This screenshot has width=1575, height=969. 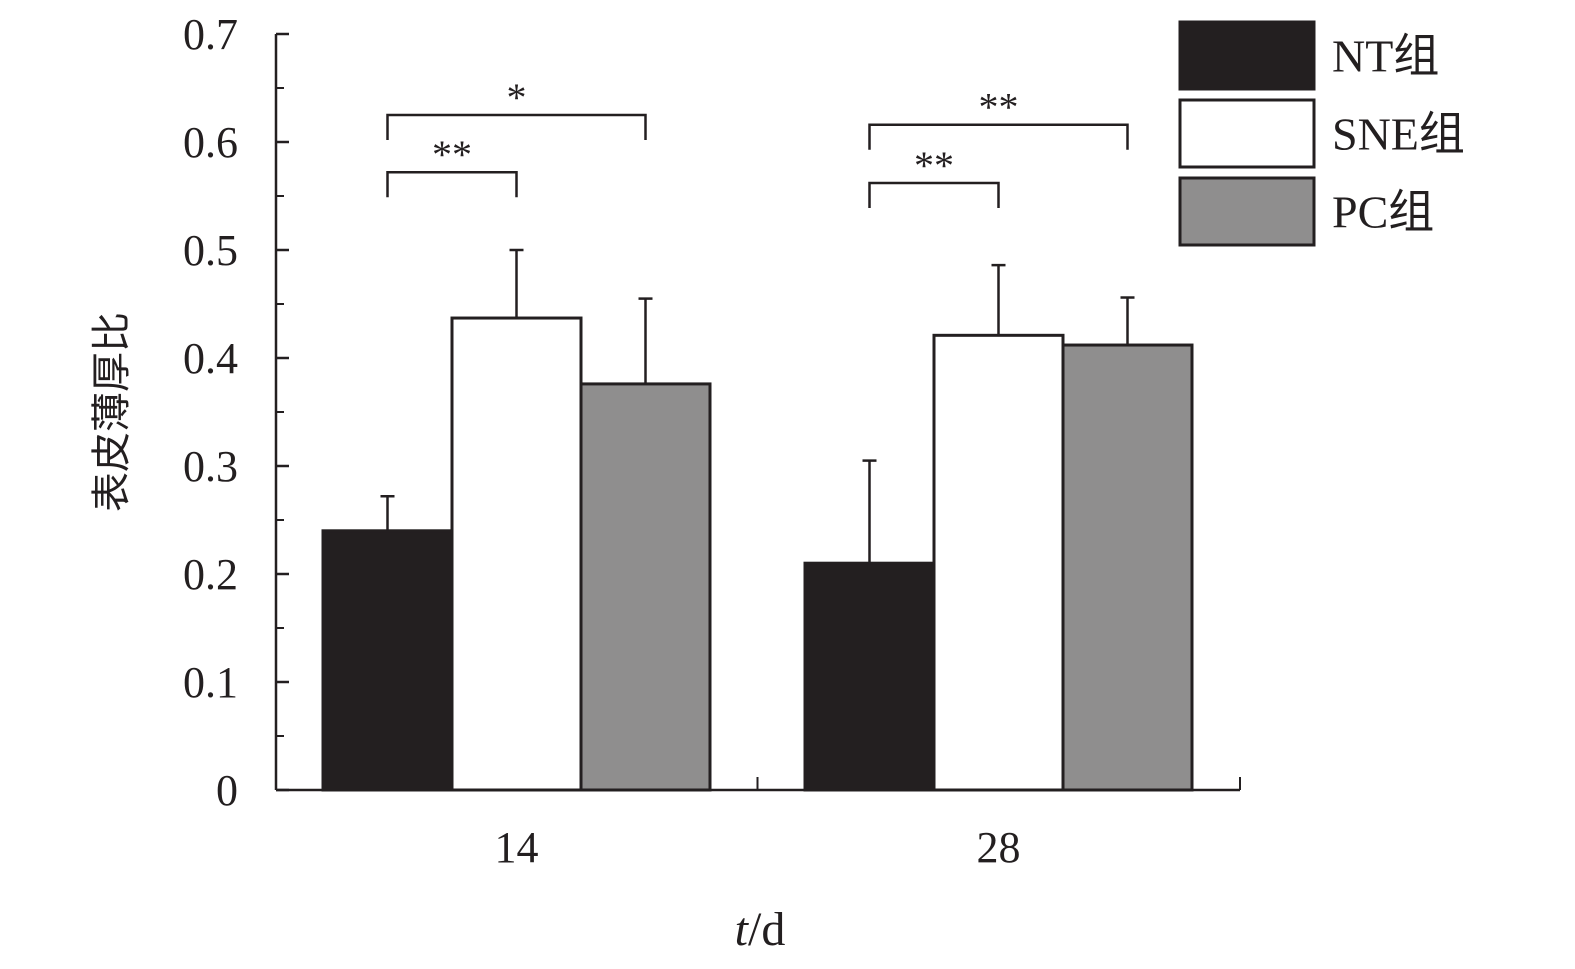 What do you see at coordinates (210, 34) in the screenshot?
I see `y-tick-label: 0.7` at bounding box center [210, 34].